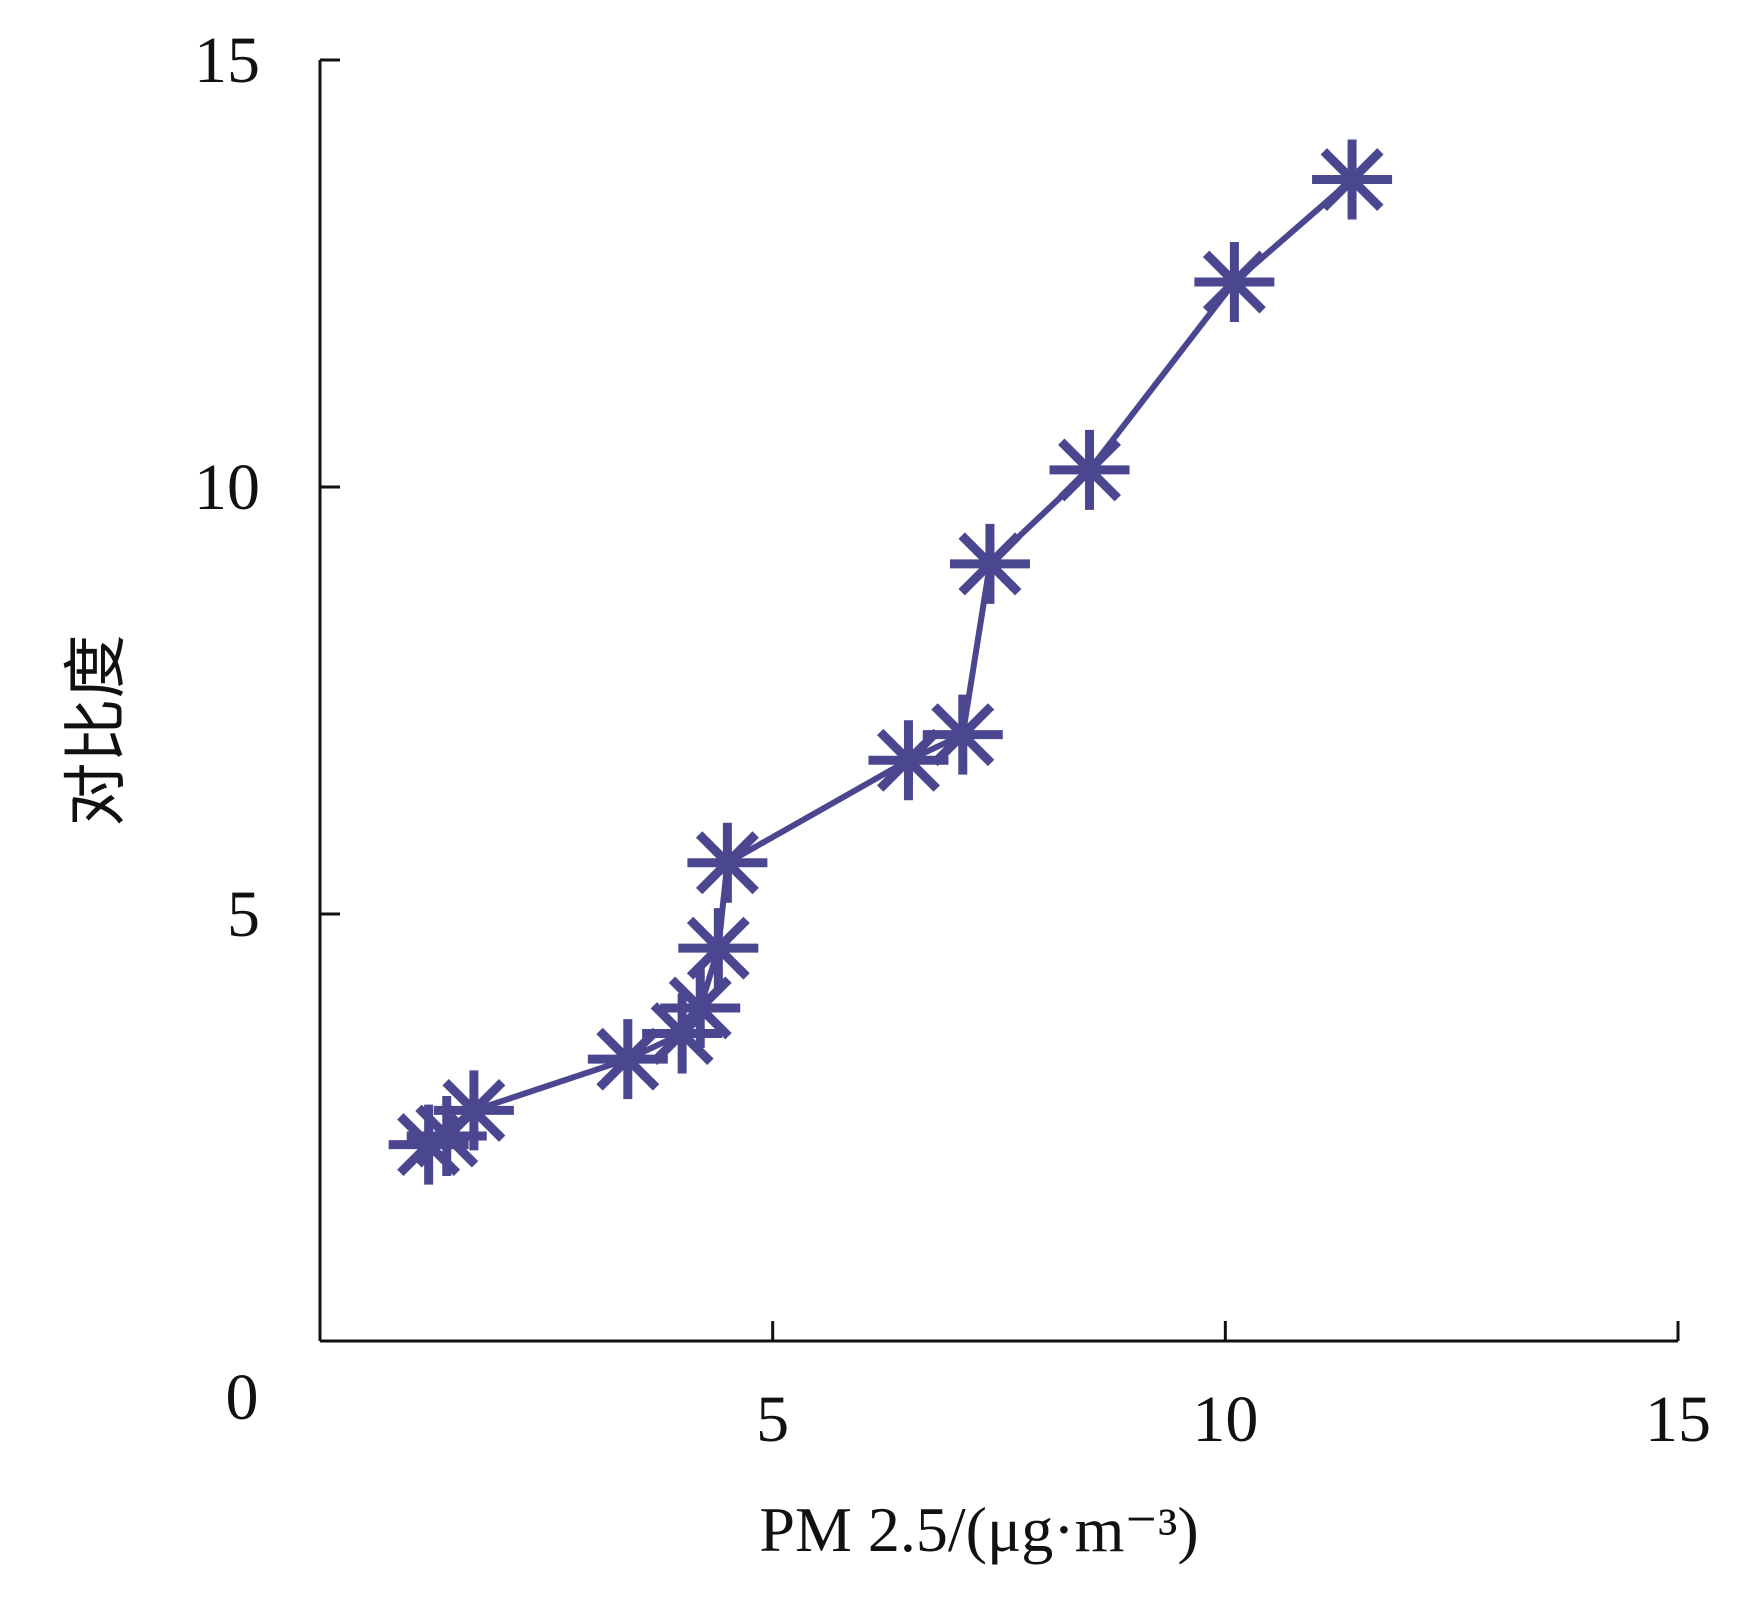 The image size is (1756, 1597). Describe the element at coordinates (242, 1397) in the screenshot. I see `origin-tick-label: 0` at that location.